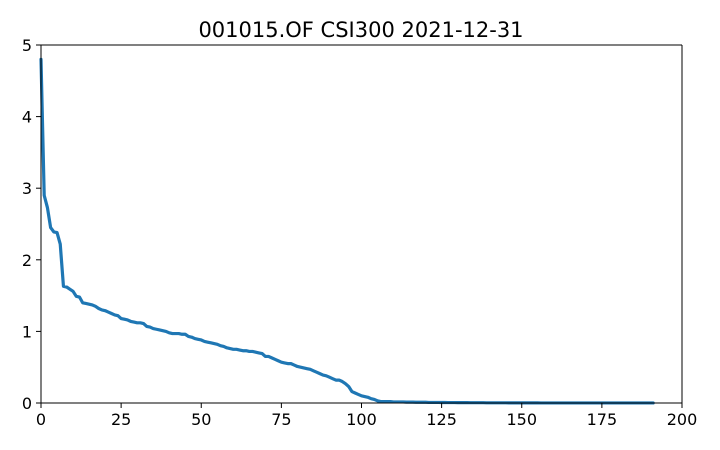 Image resolution: width=720 pixels, height=450 pixels. Describe the element at coordinates (41, 419) in the screenshot. I see `x-tick-label: 0` at that location.